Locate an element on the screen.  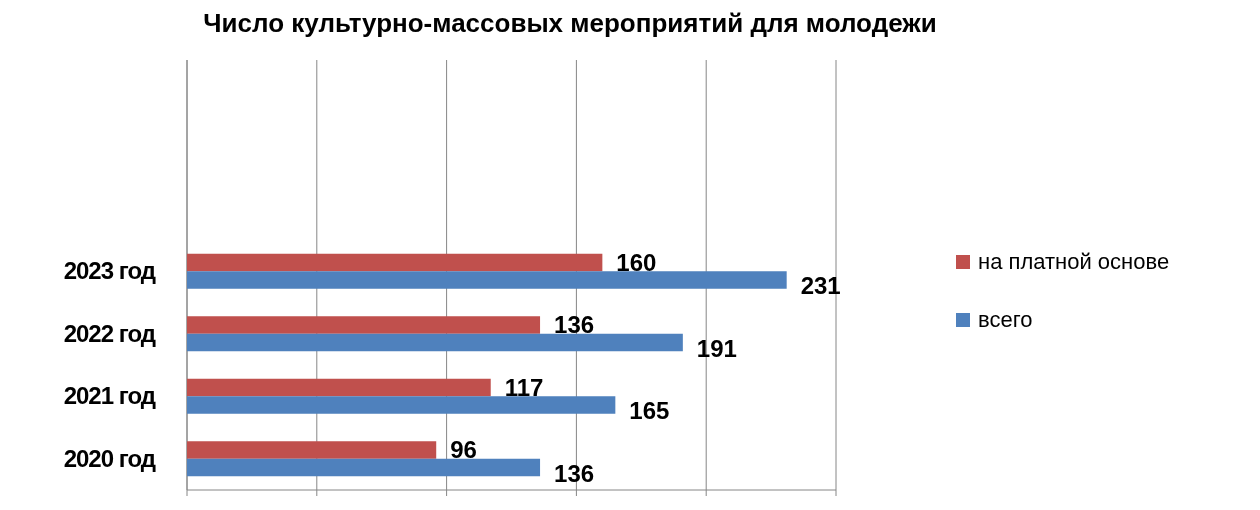
data-label: 165 is located at coordinates (649, 410).